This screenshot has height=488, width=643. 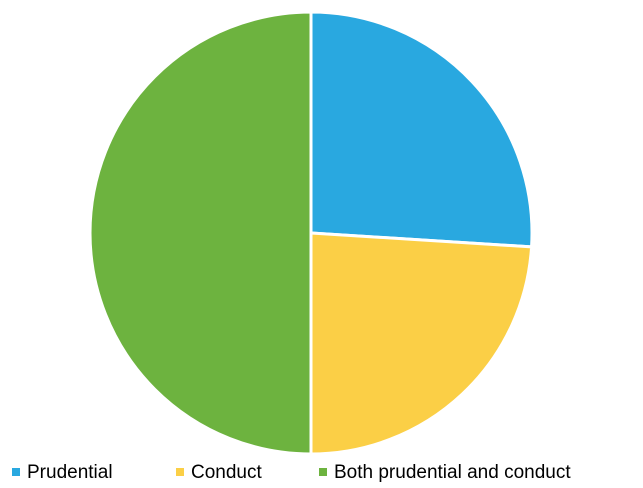 What do you see at coordinates (226, 472) in the screenshot?
I see `legend-label-conduct: Conduct` at bounding box center [226, 472].